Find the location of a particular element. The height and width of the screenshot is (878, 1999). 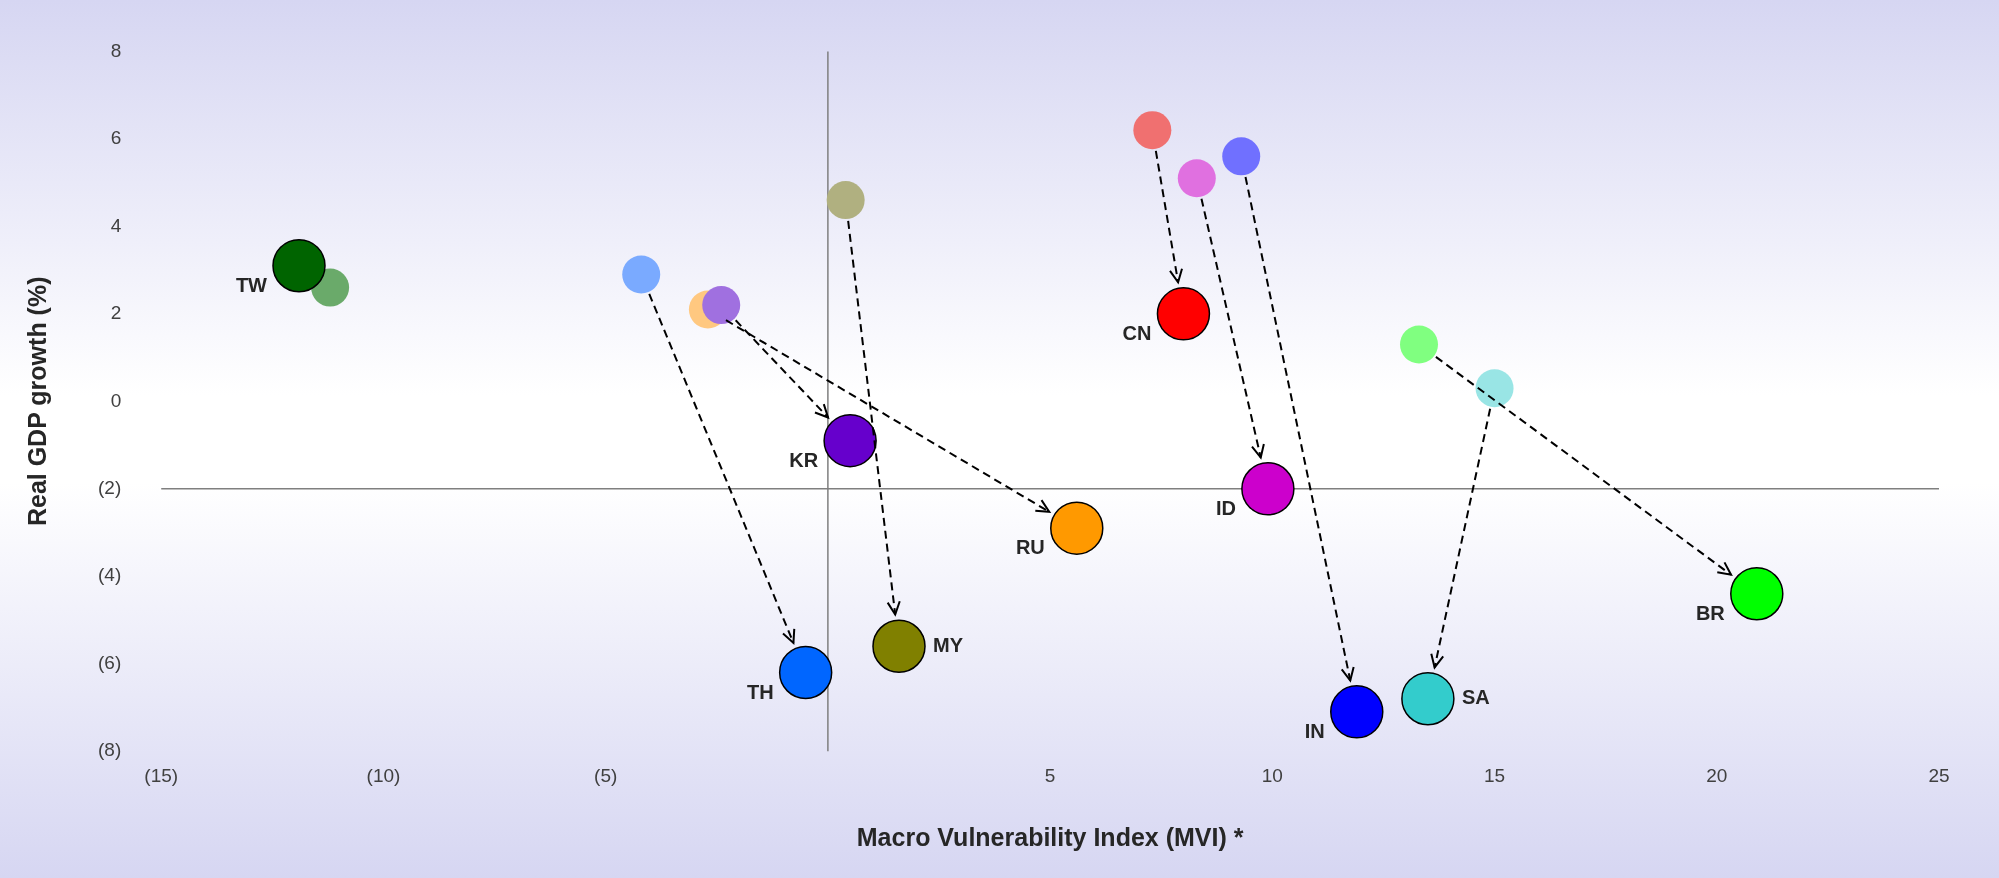

series-label: RU is located at coordinates (1030, 547).